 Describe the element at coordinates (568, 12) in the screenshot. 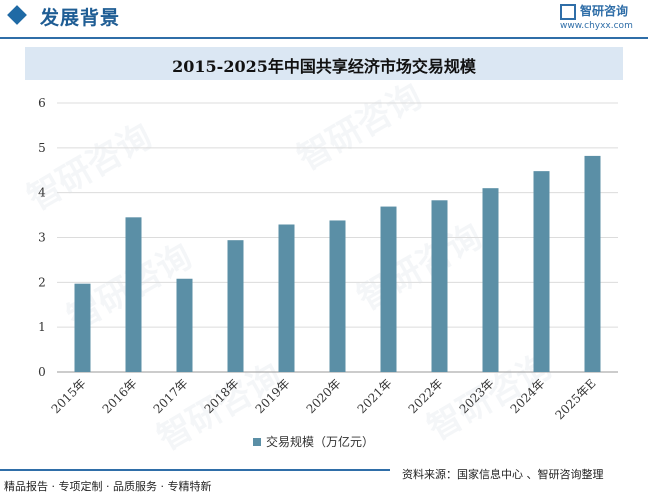

I see `logo-icon` at that location.